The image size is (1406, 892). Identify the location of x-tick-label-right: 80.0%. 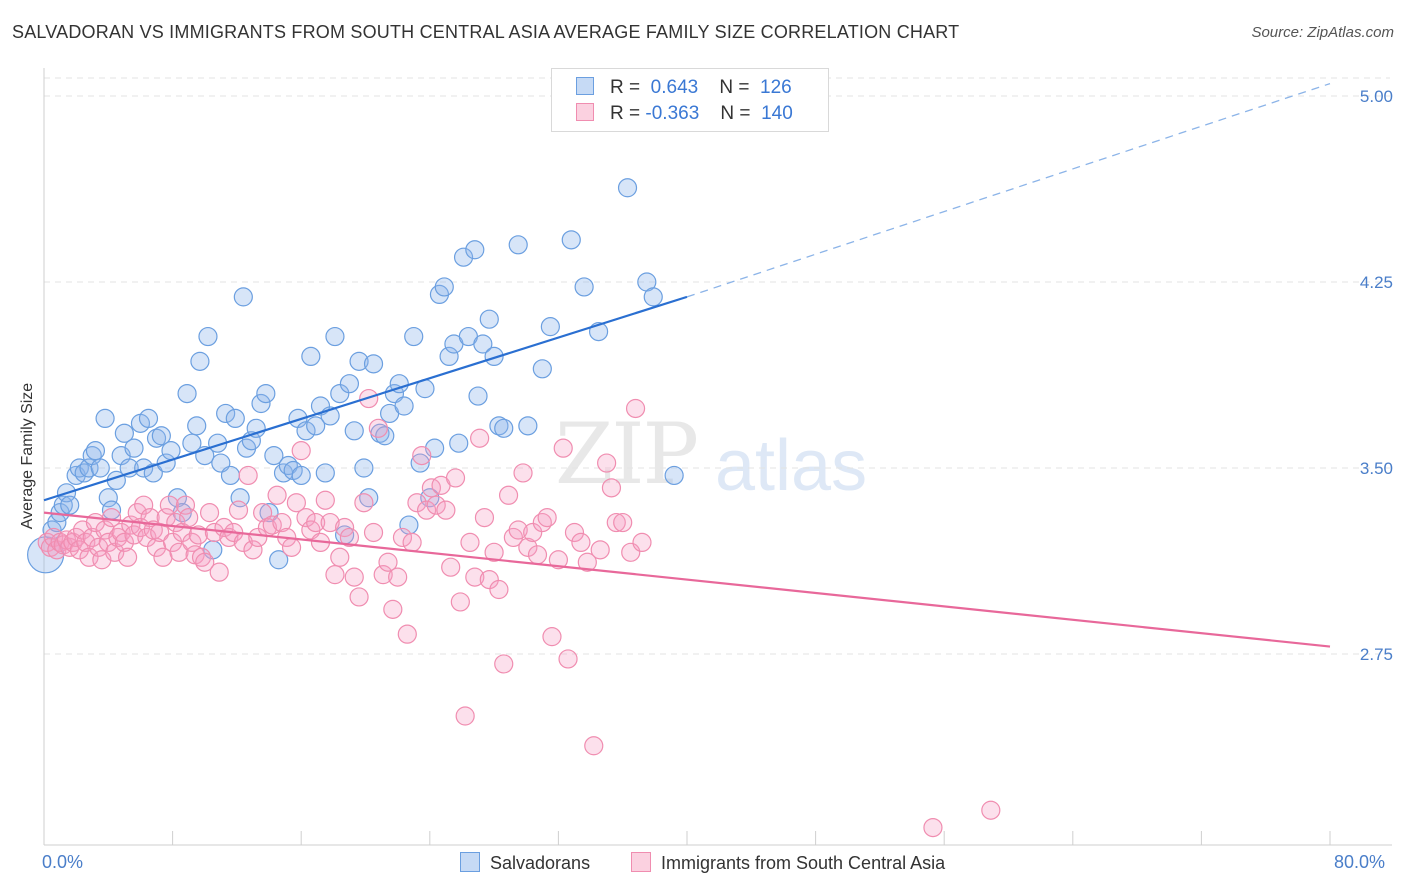
(1360, 862).